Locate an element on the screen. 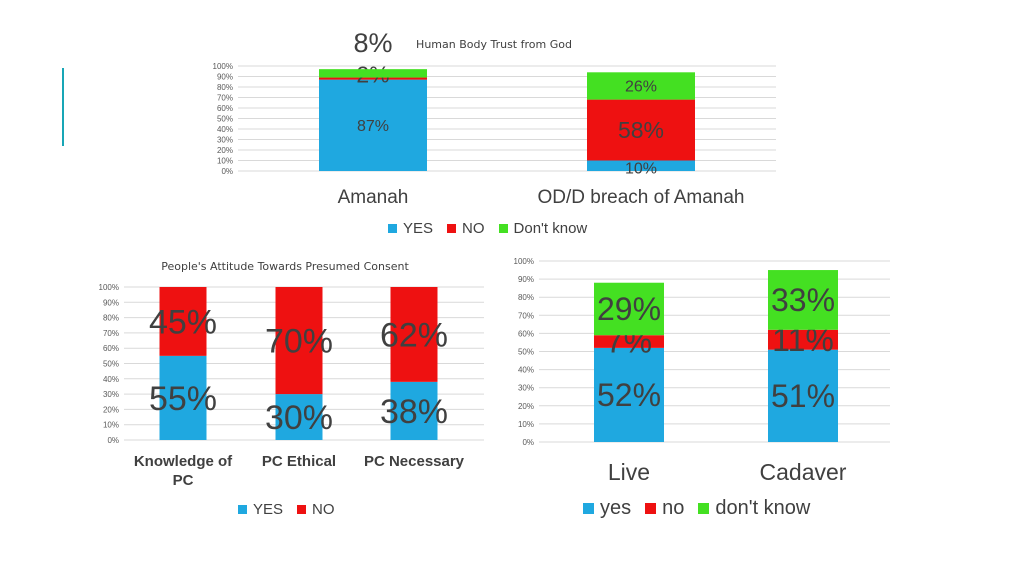 This screenshot has width=1024, height=576. data-label: 38% is located at coordinates (414, 412).